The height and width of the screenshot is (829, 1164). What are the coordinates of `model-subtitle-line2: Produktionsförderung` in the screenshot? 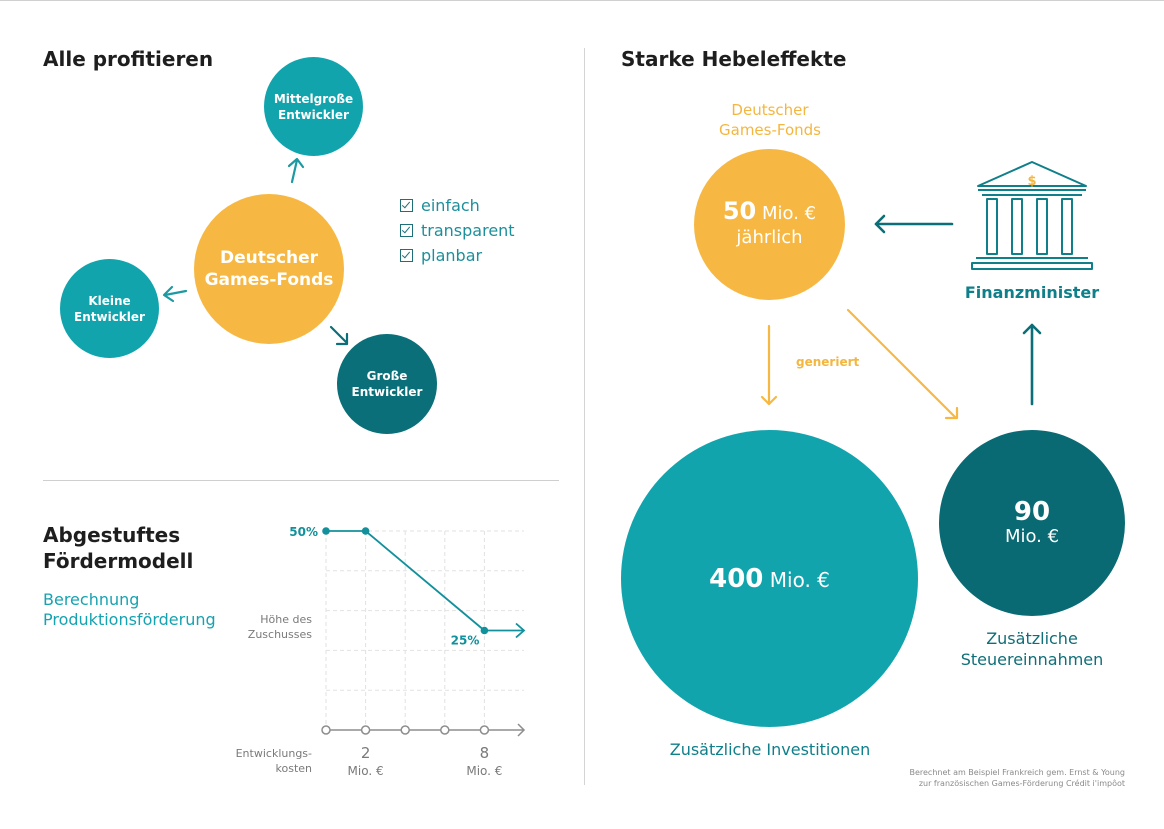 It's located at (129, 619).